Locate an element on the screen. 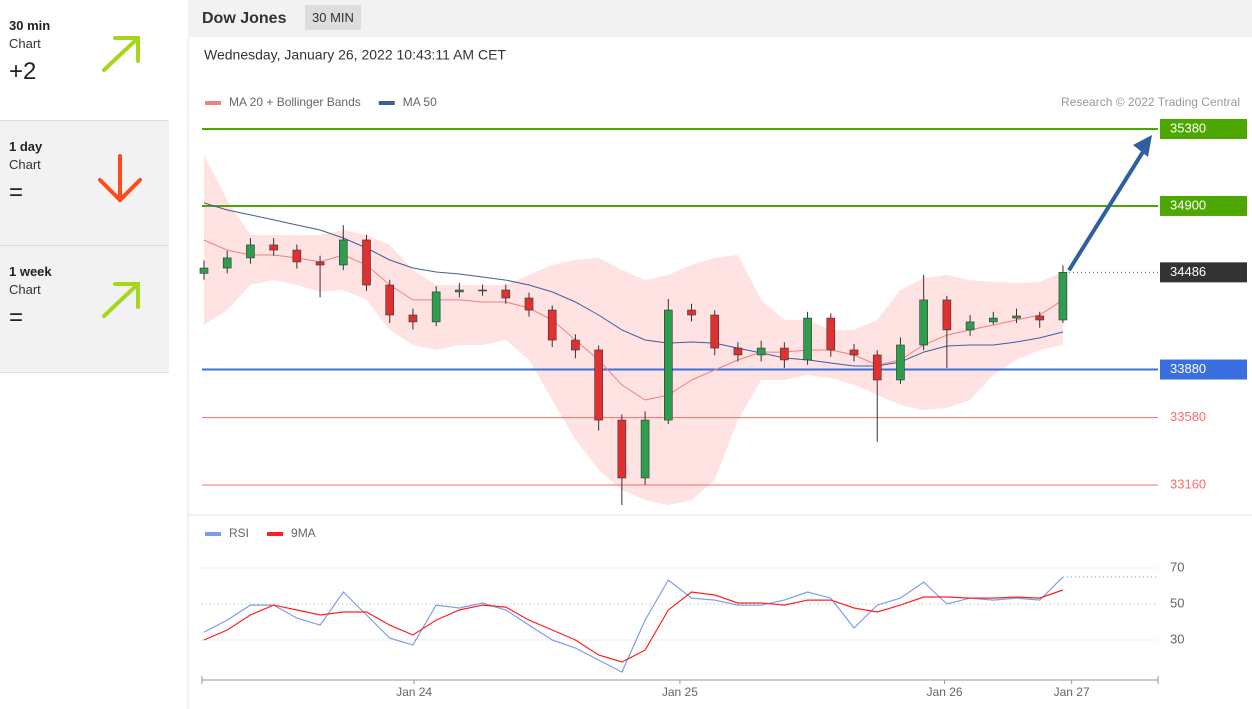 The width and height of the screenshot is (1252, 709). legend-label: 9MA is located at coordinates (303, 533).